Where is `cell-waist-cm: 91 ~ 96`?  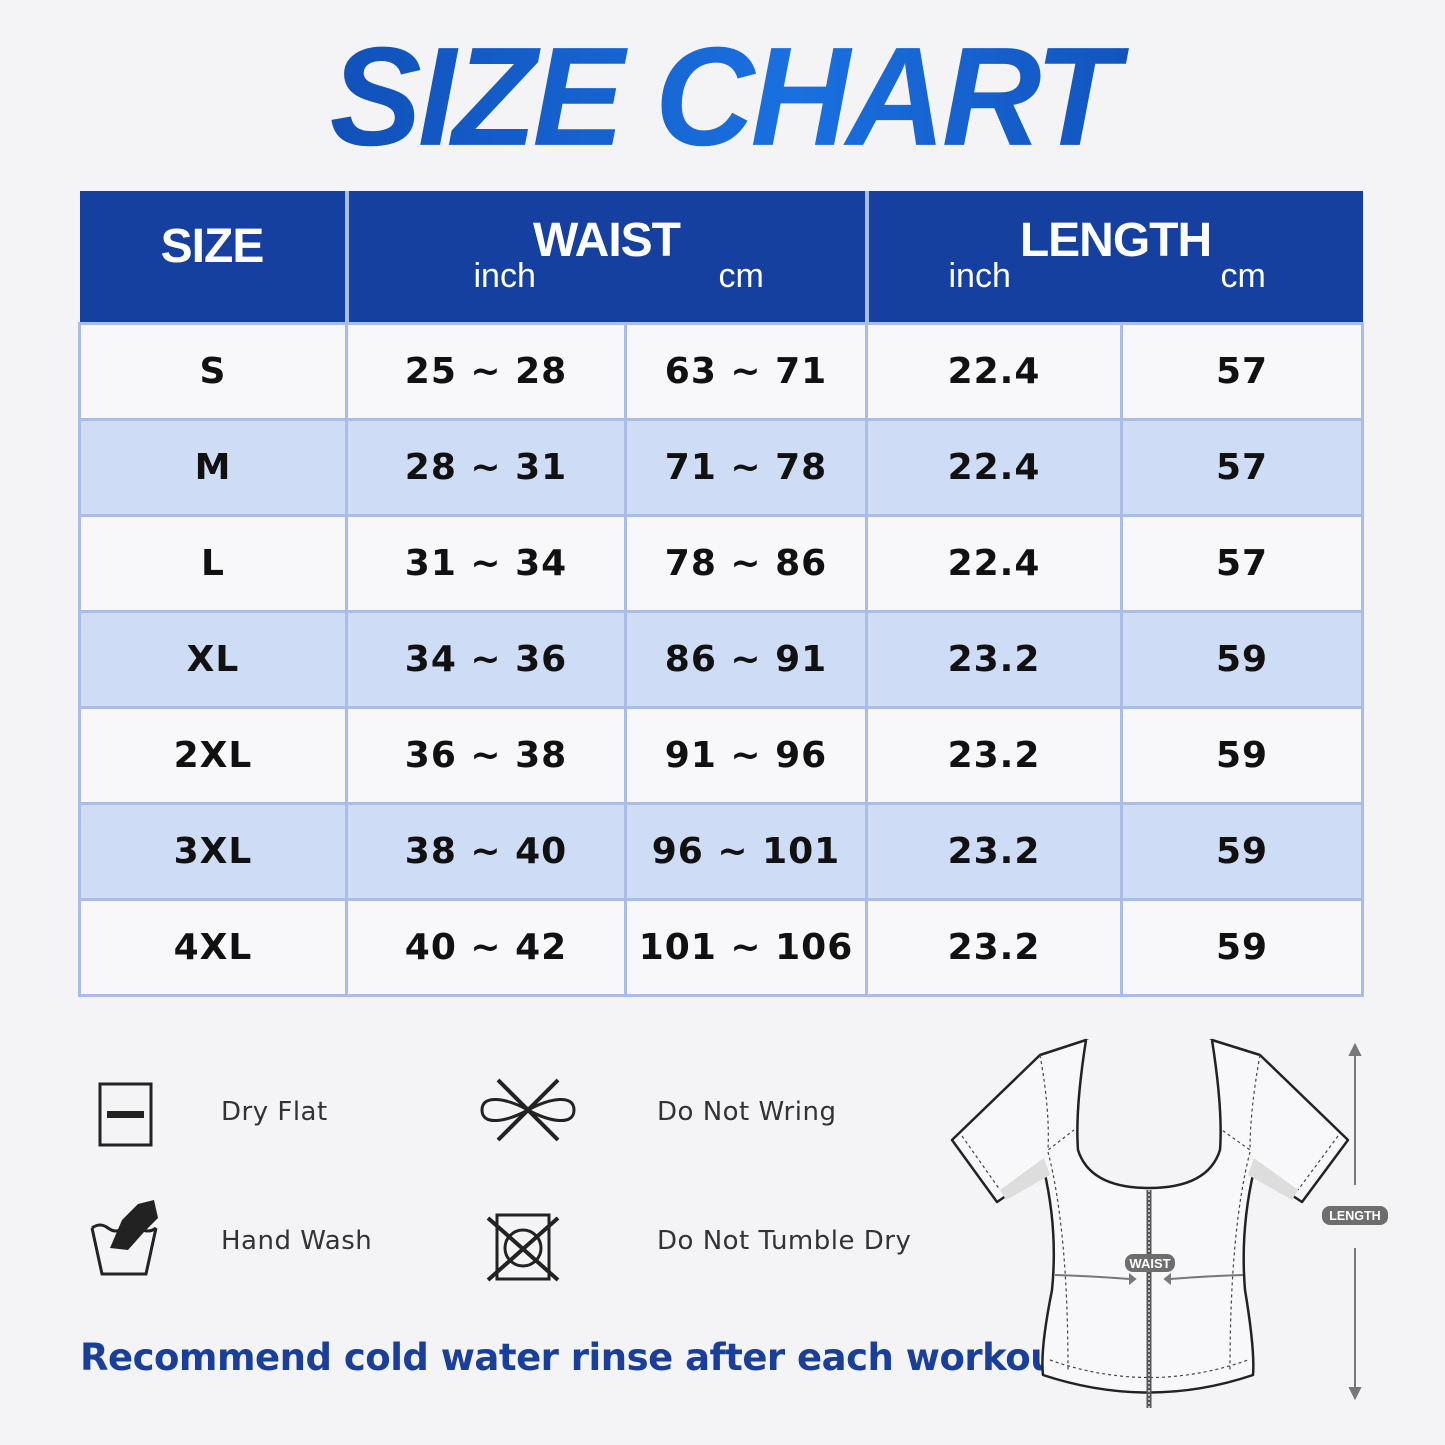 cell-waist-cm: 91 ~ 96 is located at coordinates (746, 755).